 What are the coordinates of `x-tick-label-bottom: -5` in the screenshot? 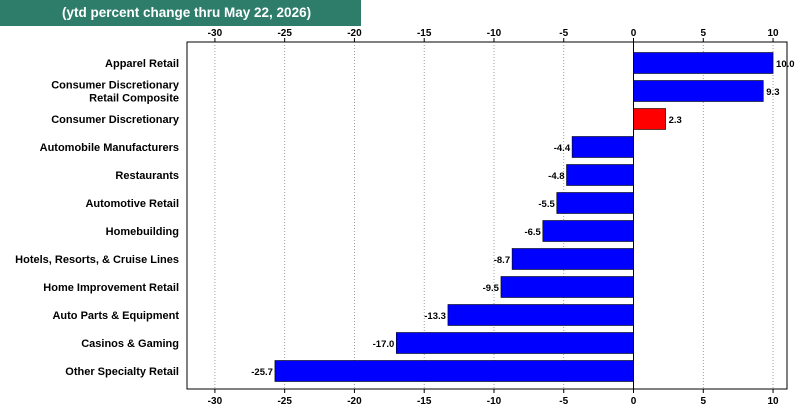 It's located at (563, 401).